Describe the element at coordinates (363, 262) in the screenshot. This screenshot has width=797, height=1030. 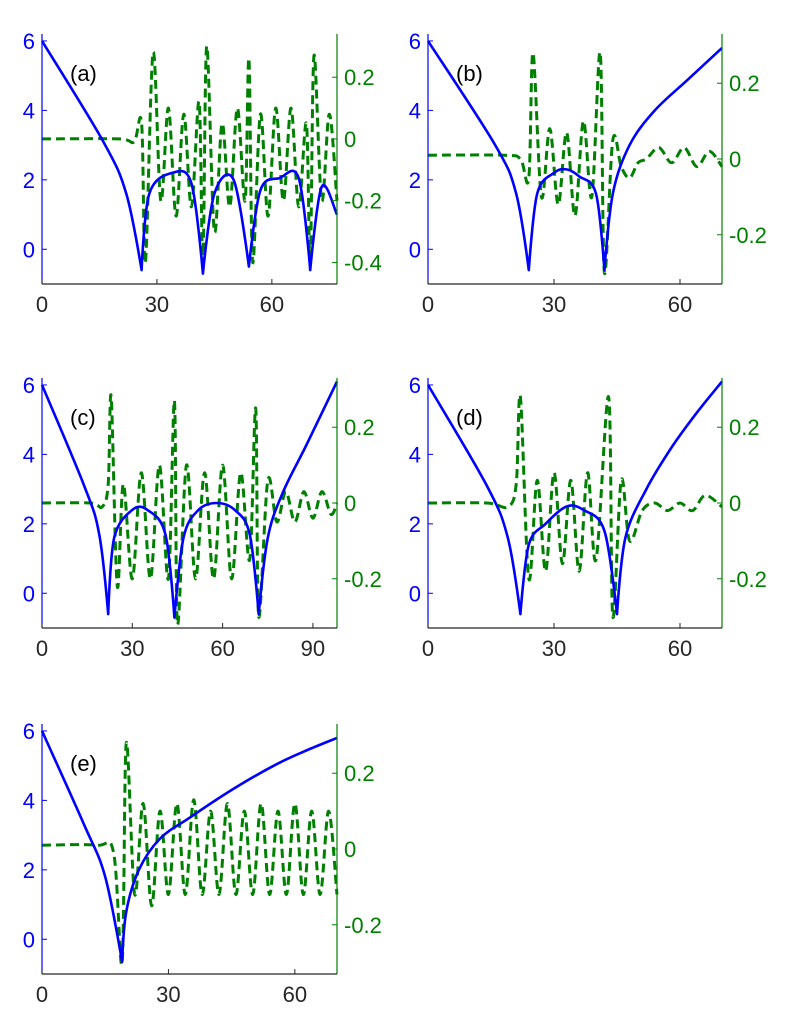
I see `right-tick-label: -0.4` at that location.